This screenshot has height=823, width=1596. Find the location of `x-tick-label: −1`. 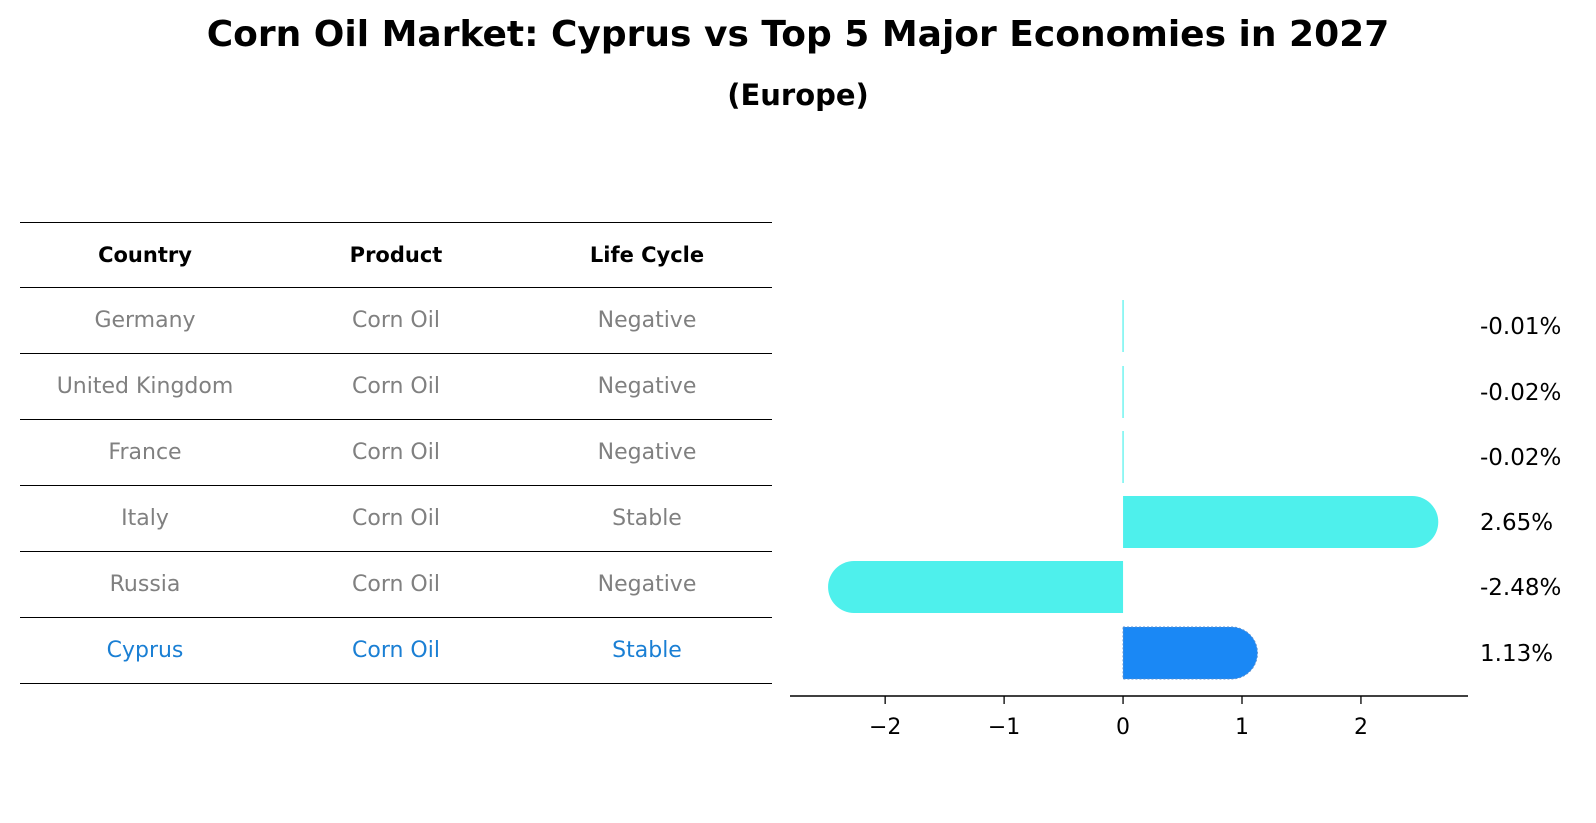

x-tick-label: −1 is located at coordinates (1004, 727).